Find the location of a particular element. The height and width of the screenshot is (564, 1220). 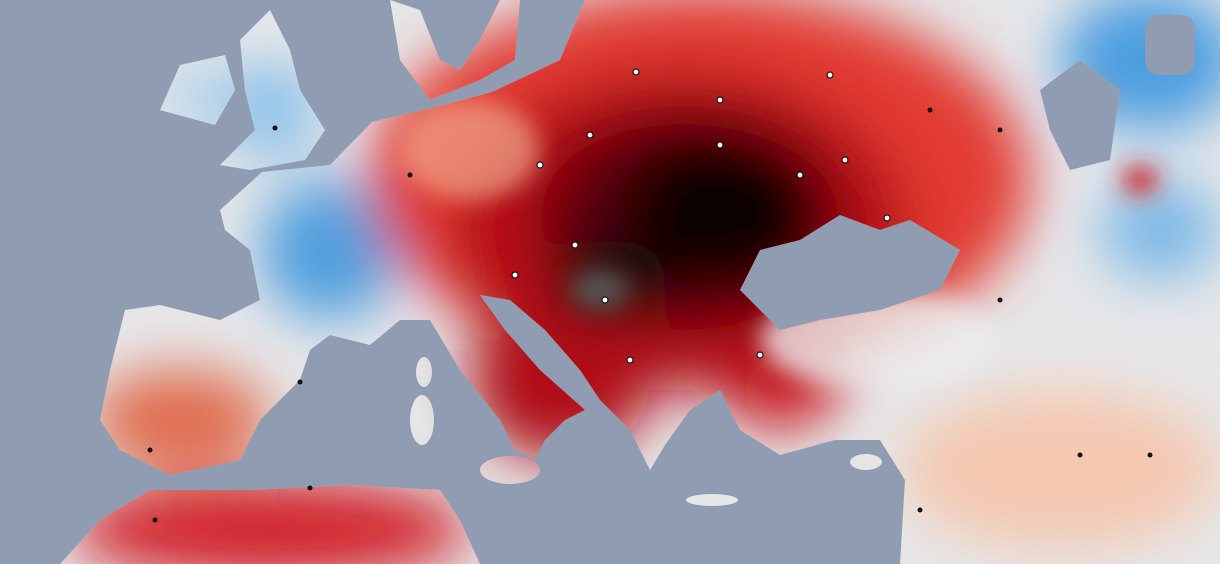

caspian-sea is located at coordinates (1170, 45).